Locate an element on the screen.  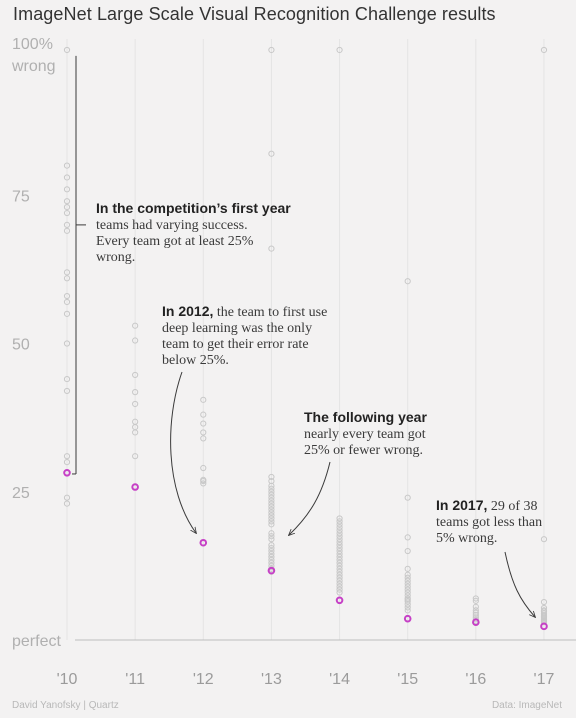
x-tick-label: '13 is located at coordinates (271, 679).